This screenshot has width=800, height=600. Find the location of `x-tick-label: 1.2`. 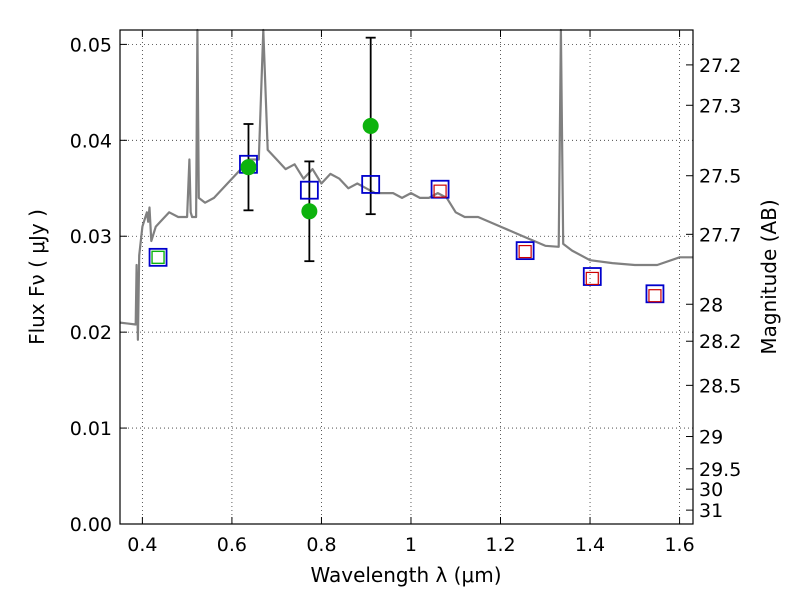

x-tick-label: 1.2 is located at coordinates (500, 545).